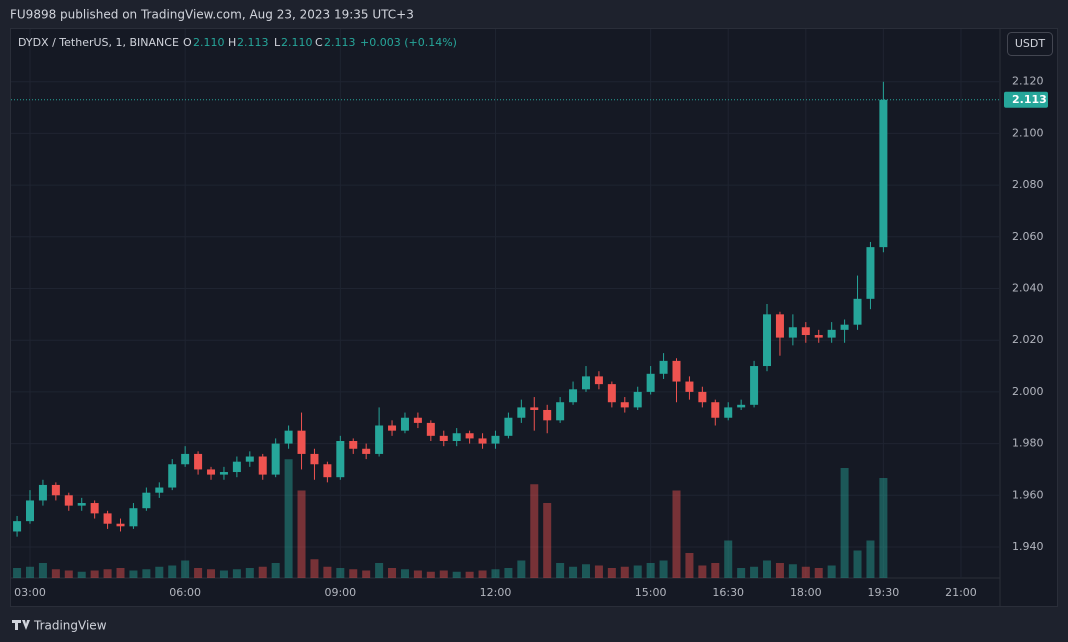  Describe the element at coordinates (728, 592) in the screenshot. I see `x-tick-label: 16:30` at that location.